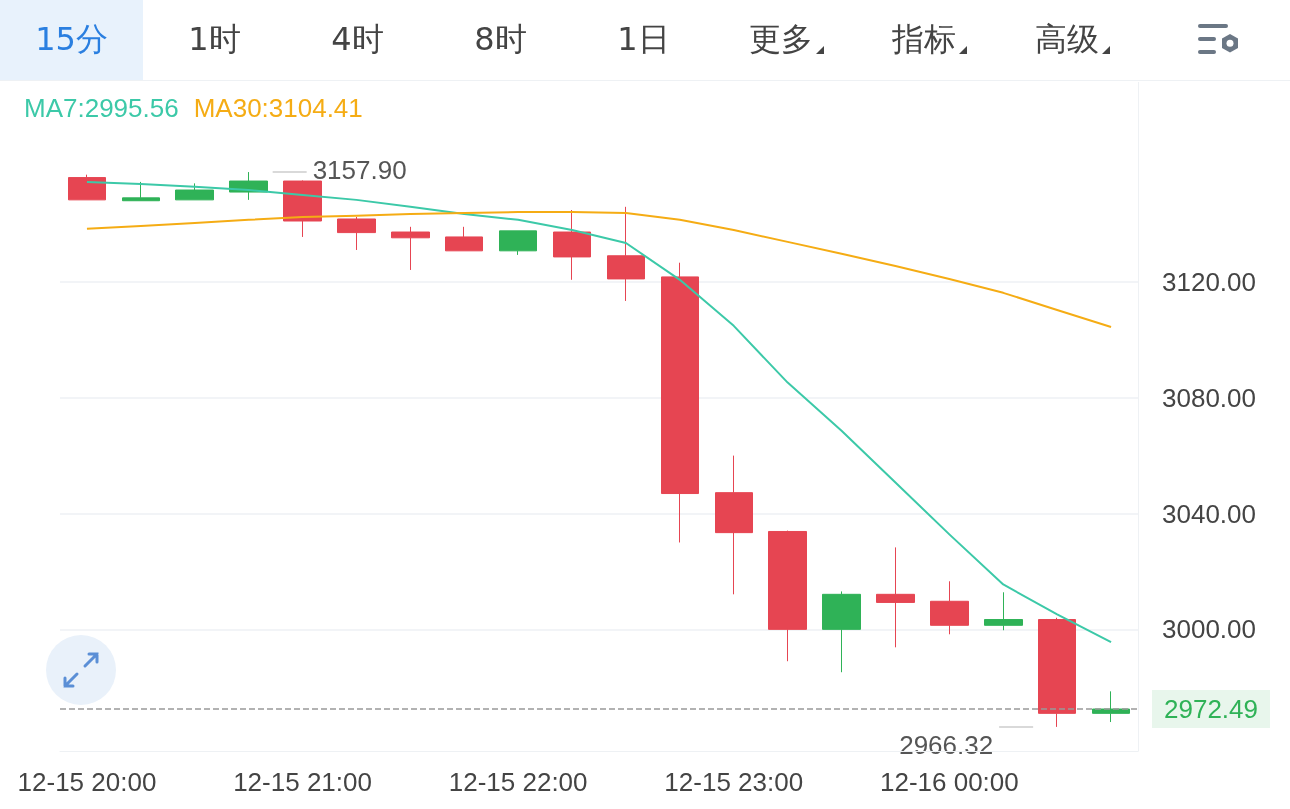 The image size is (1290, 809). I want to click on text: 指标, so click(924, 39).